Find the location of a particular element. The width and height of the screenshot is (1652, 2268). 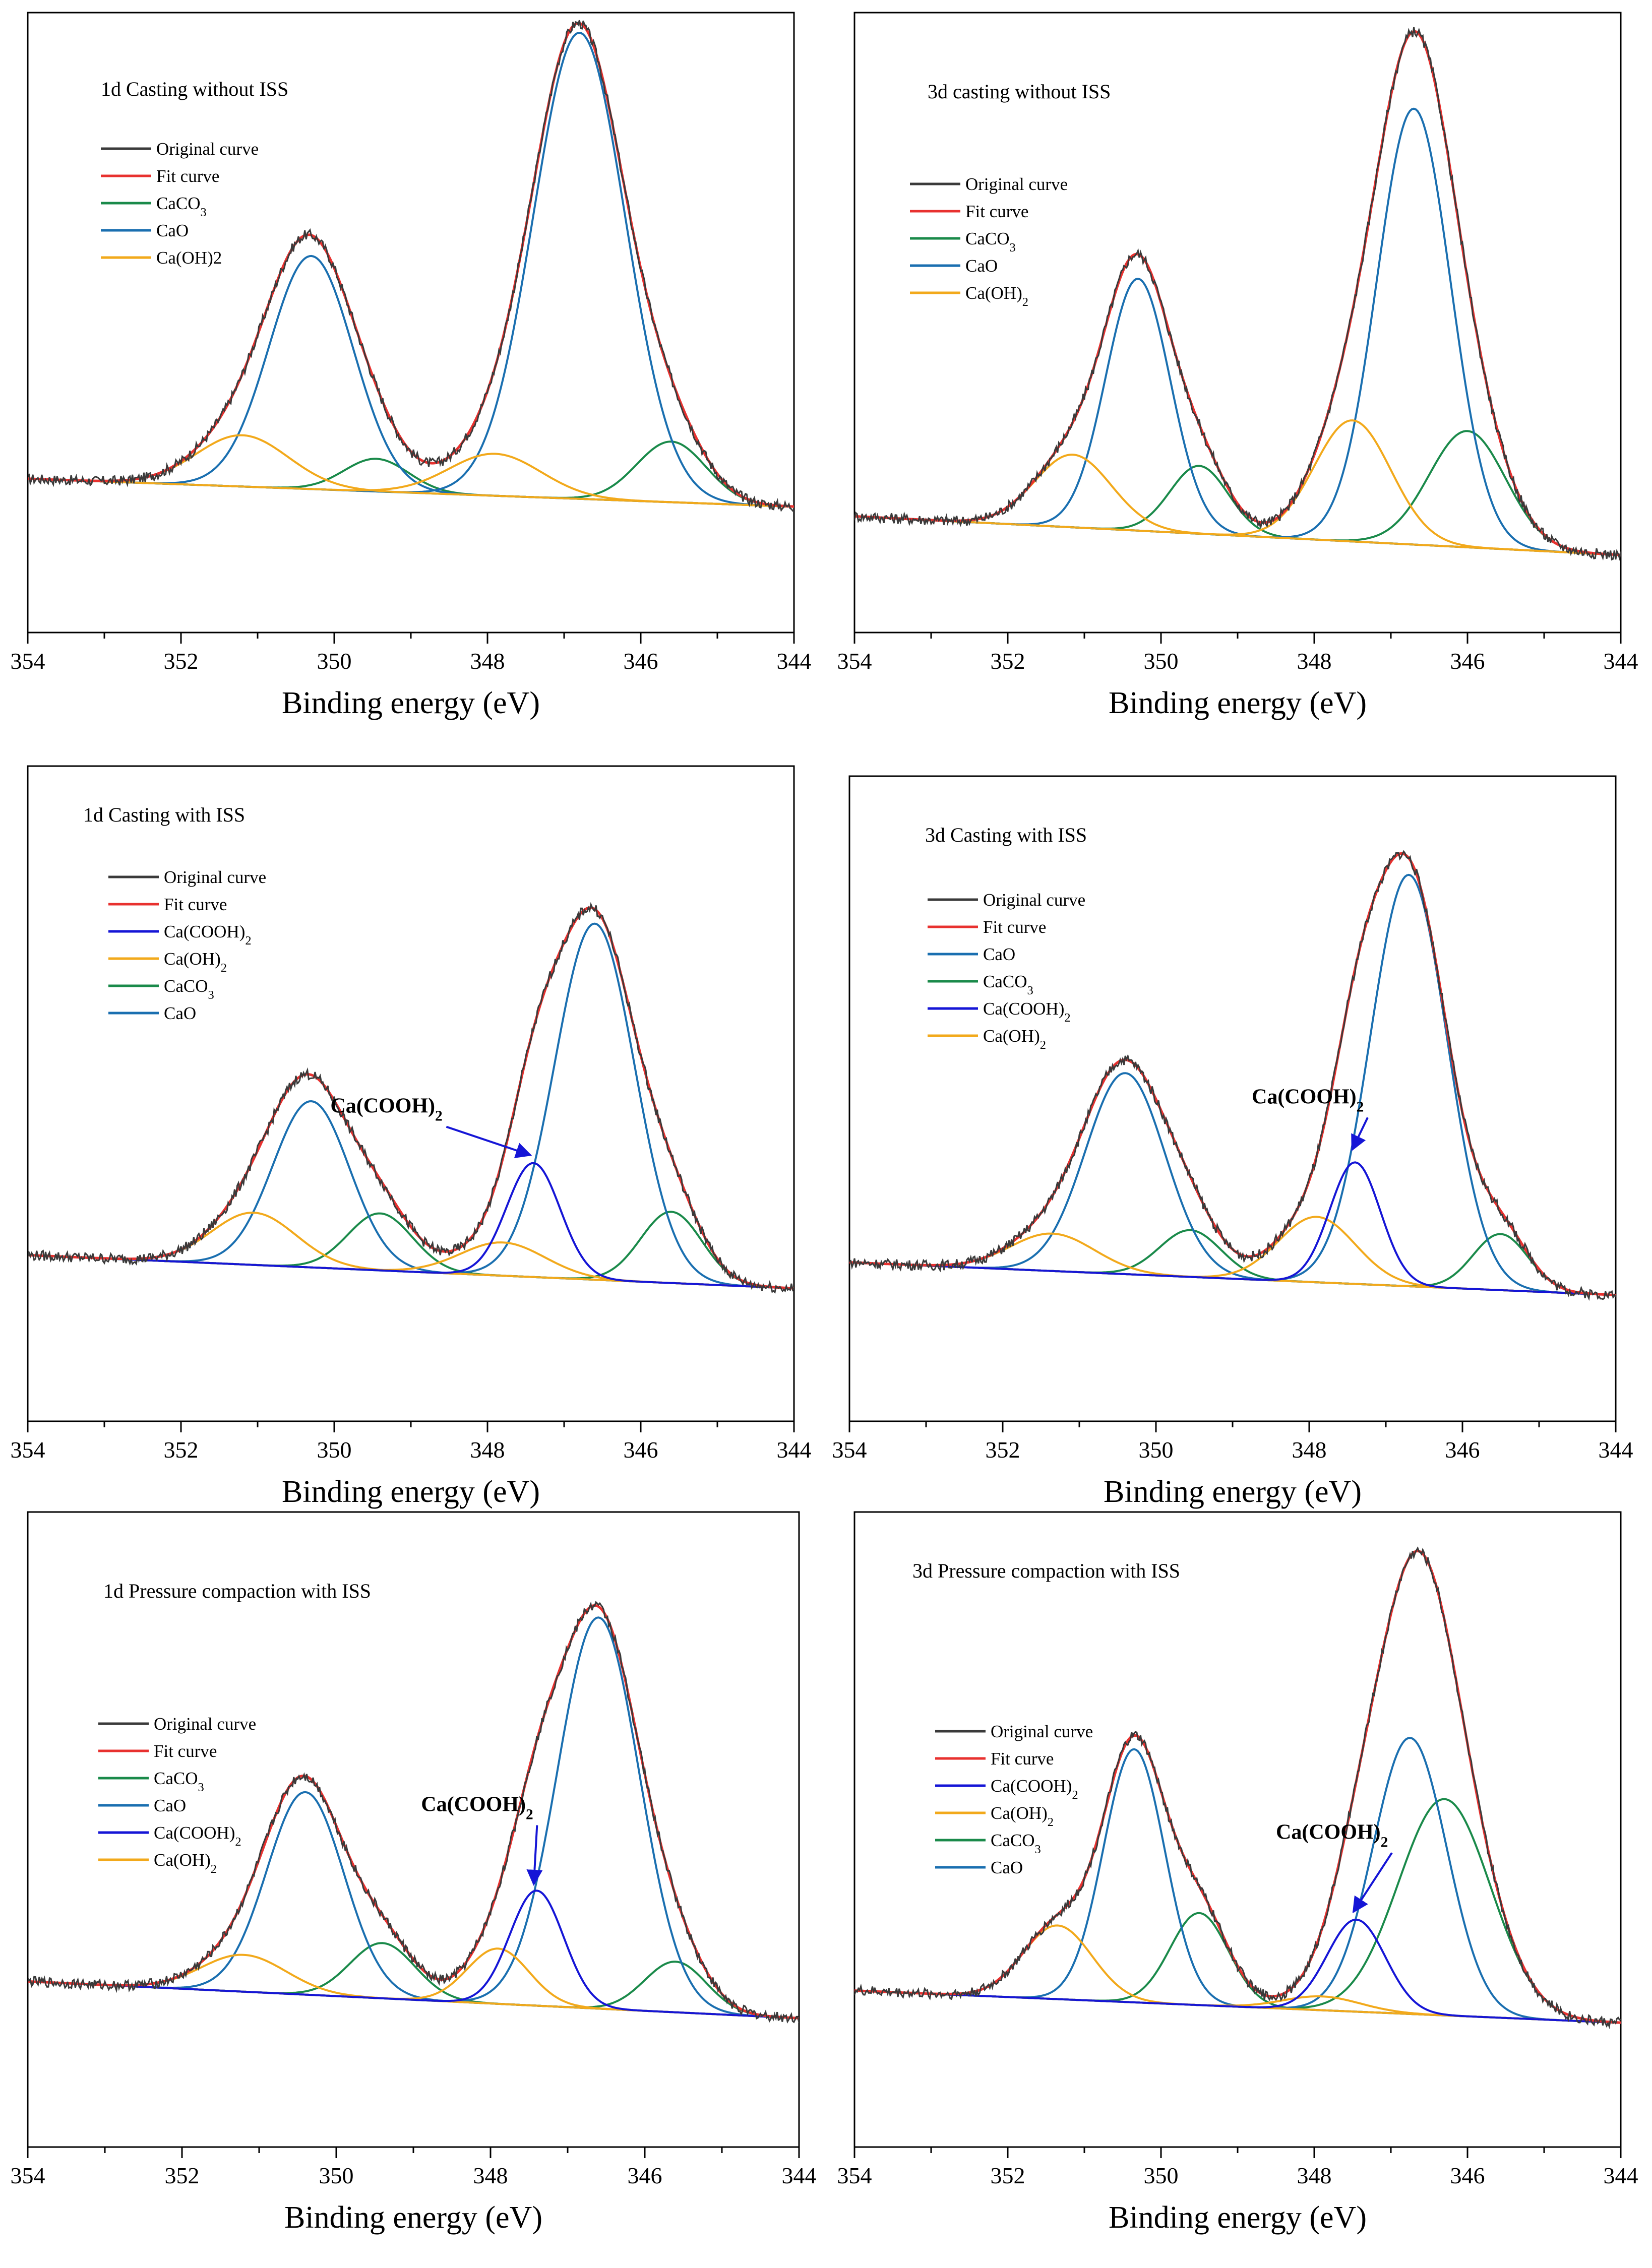

panel-title: 3d Casting with ISS is located at coordinates (1006, 835).